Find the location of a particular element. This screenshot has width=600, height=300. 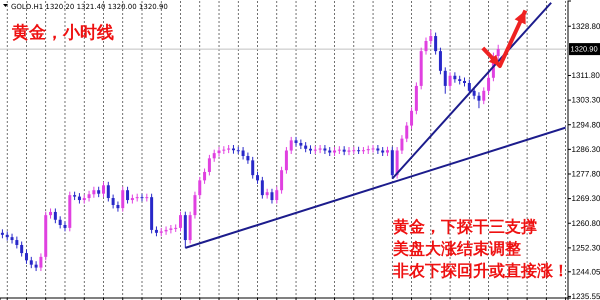

y-tick-label: 1311.80 is located at coordinates (586, 75).